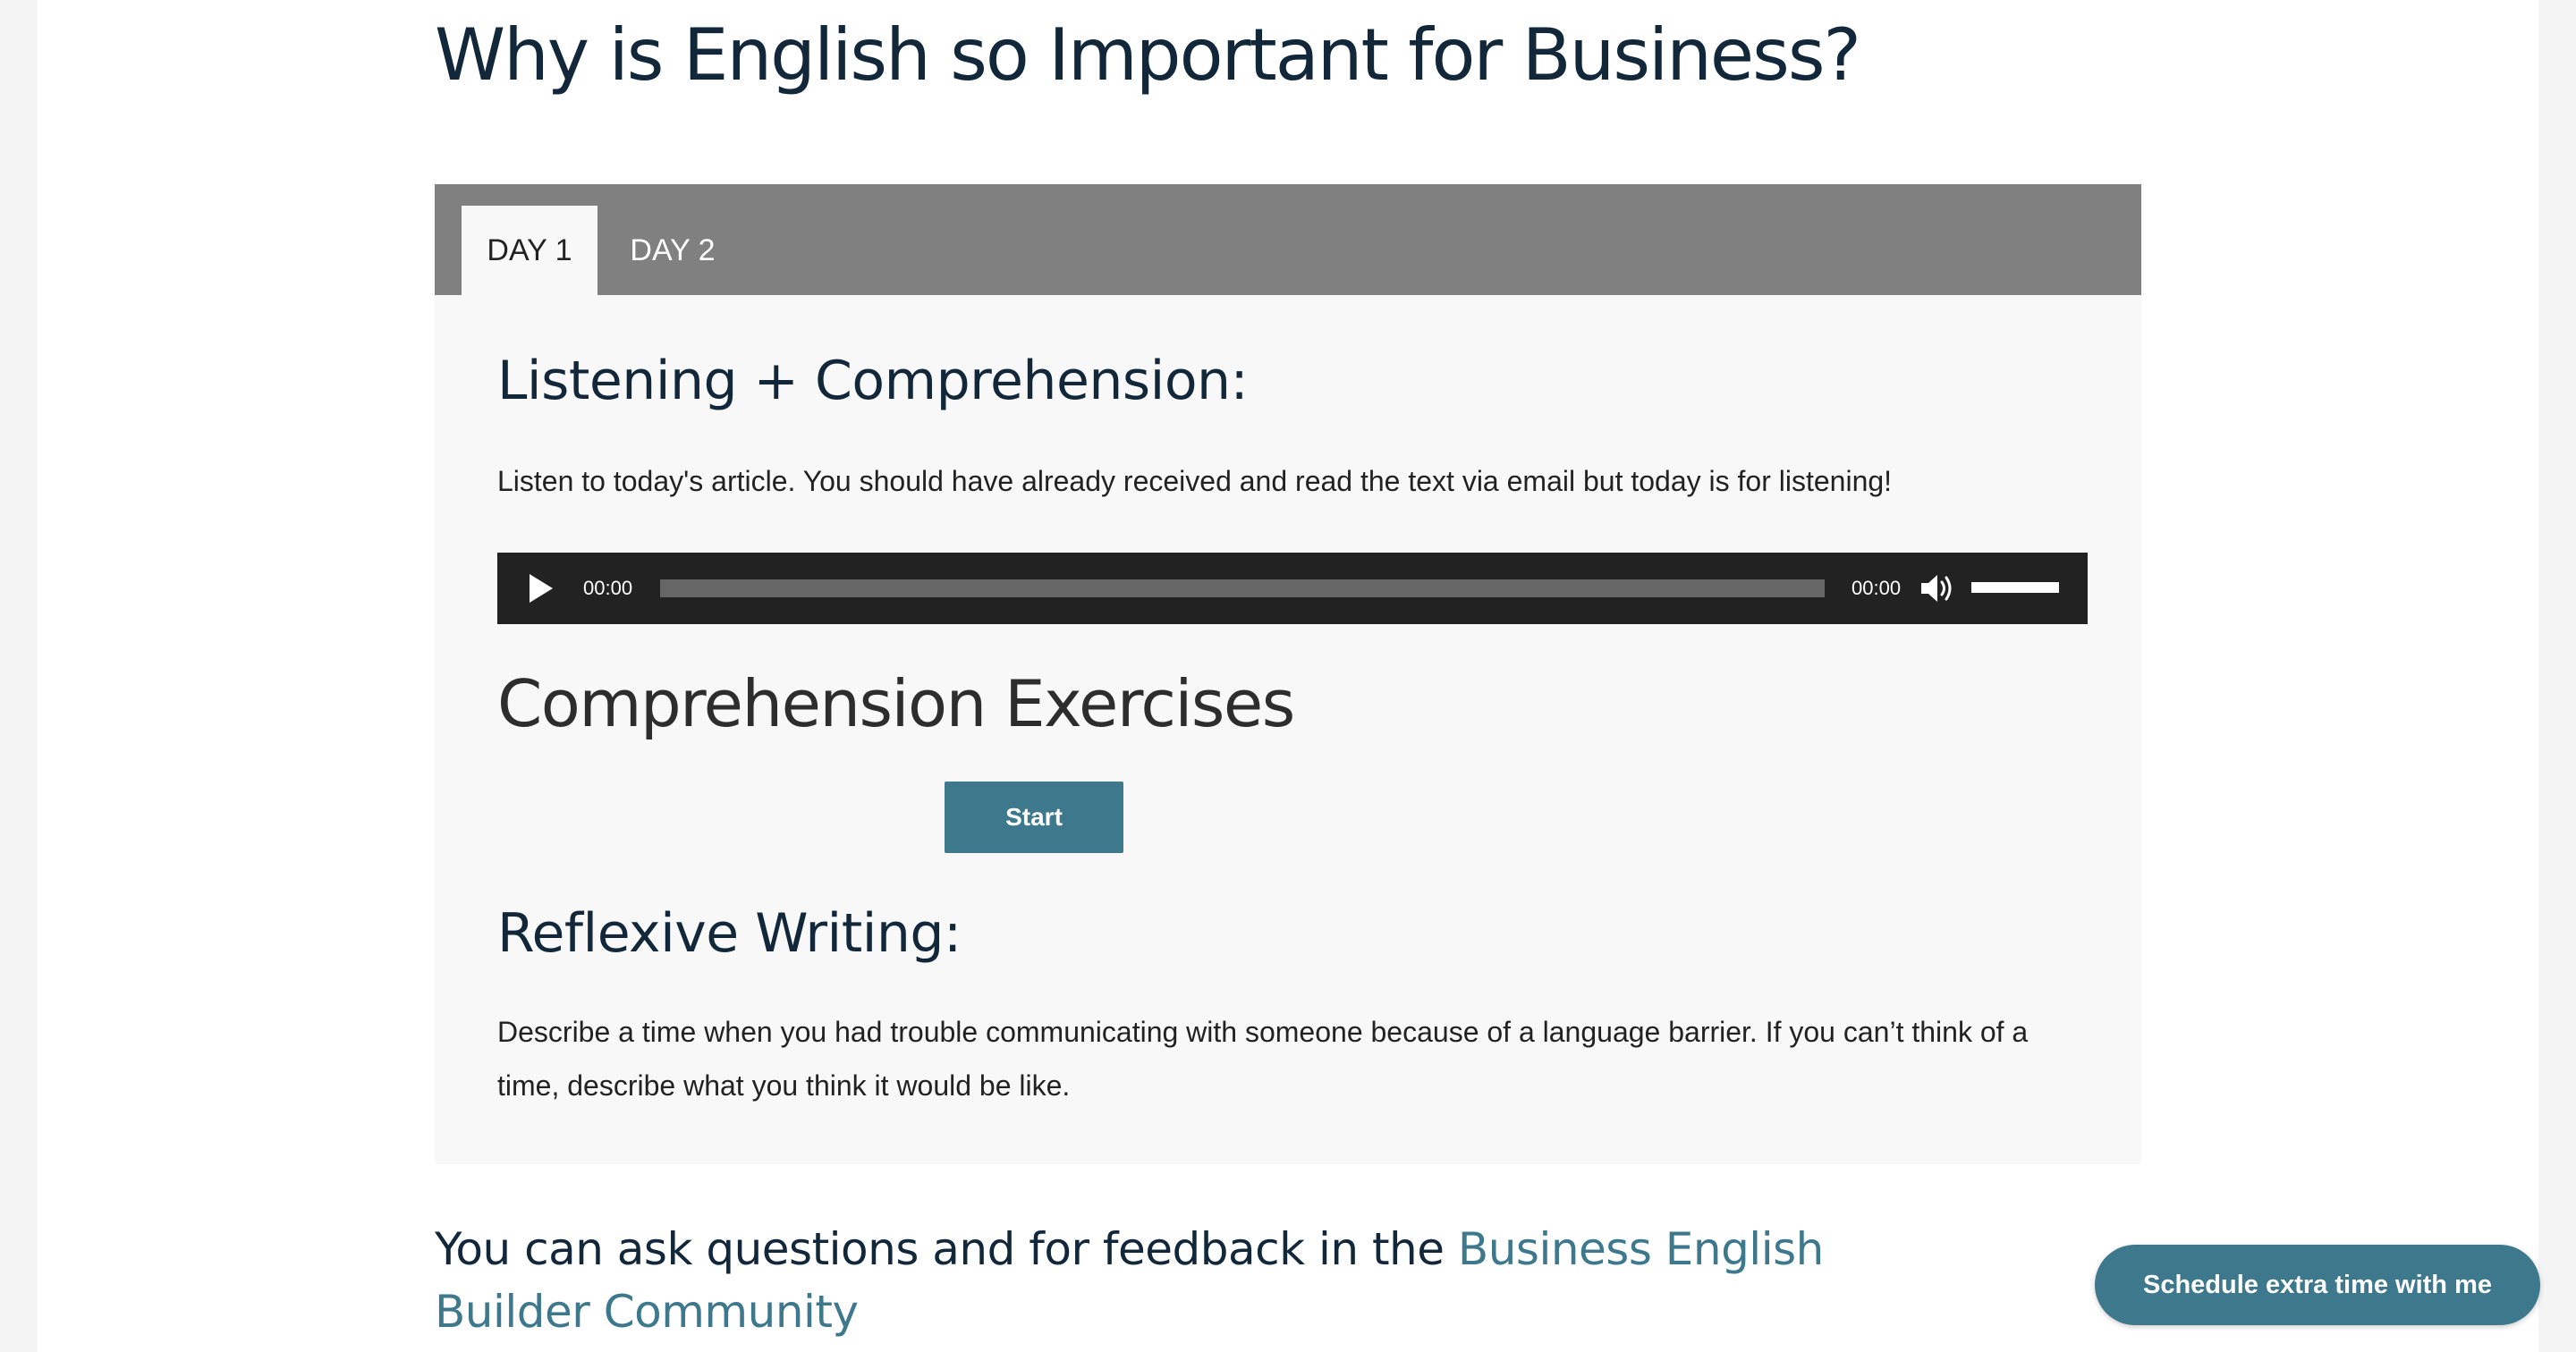  What do you see at coordinates (529, 250) in the screenshot?
I see `tab-day-1: DAY 1` at bounding box center [529, 250].